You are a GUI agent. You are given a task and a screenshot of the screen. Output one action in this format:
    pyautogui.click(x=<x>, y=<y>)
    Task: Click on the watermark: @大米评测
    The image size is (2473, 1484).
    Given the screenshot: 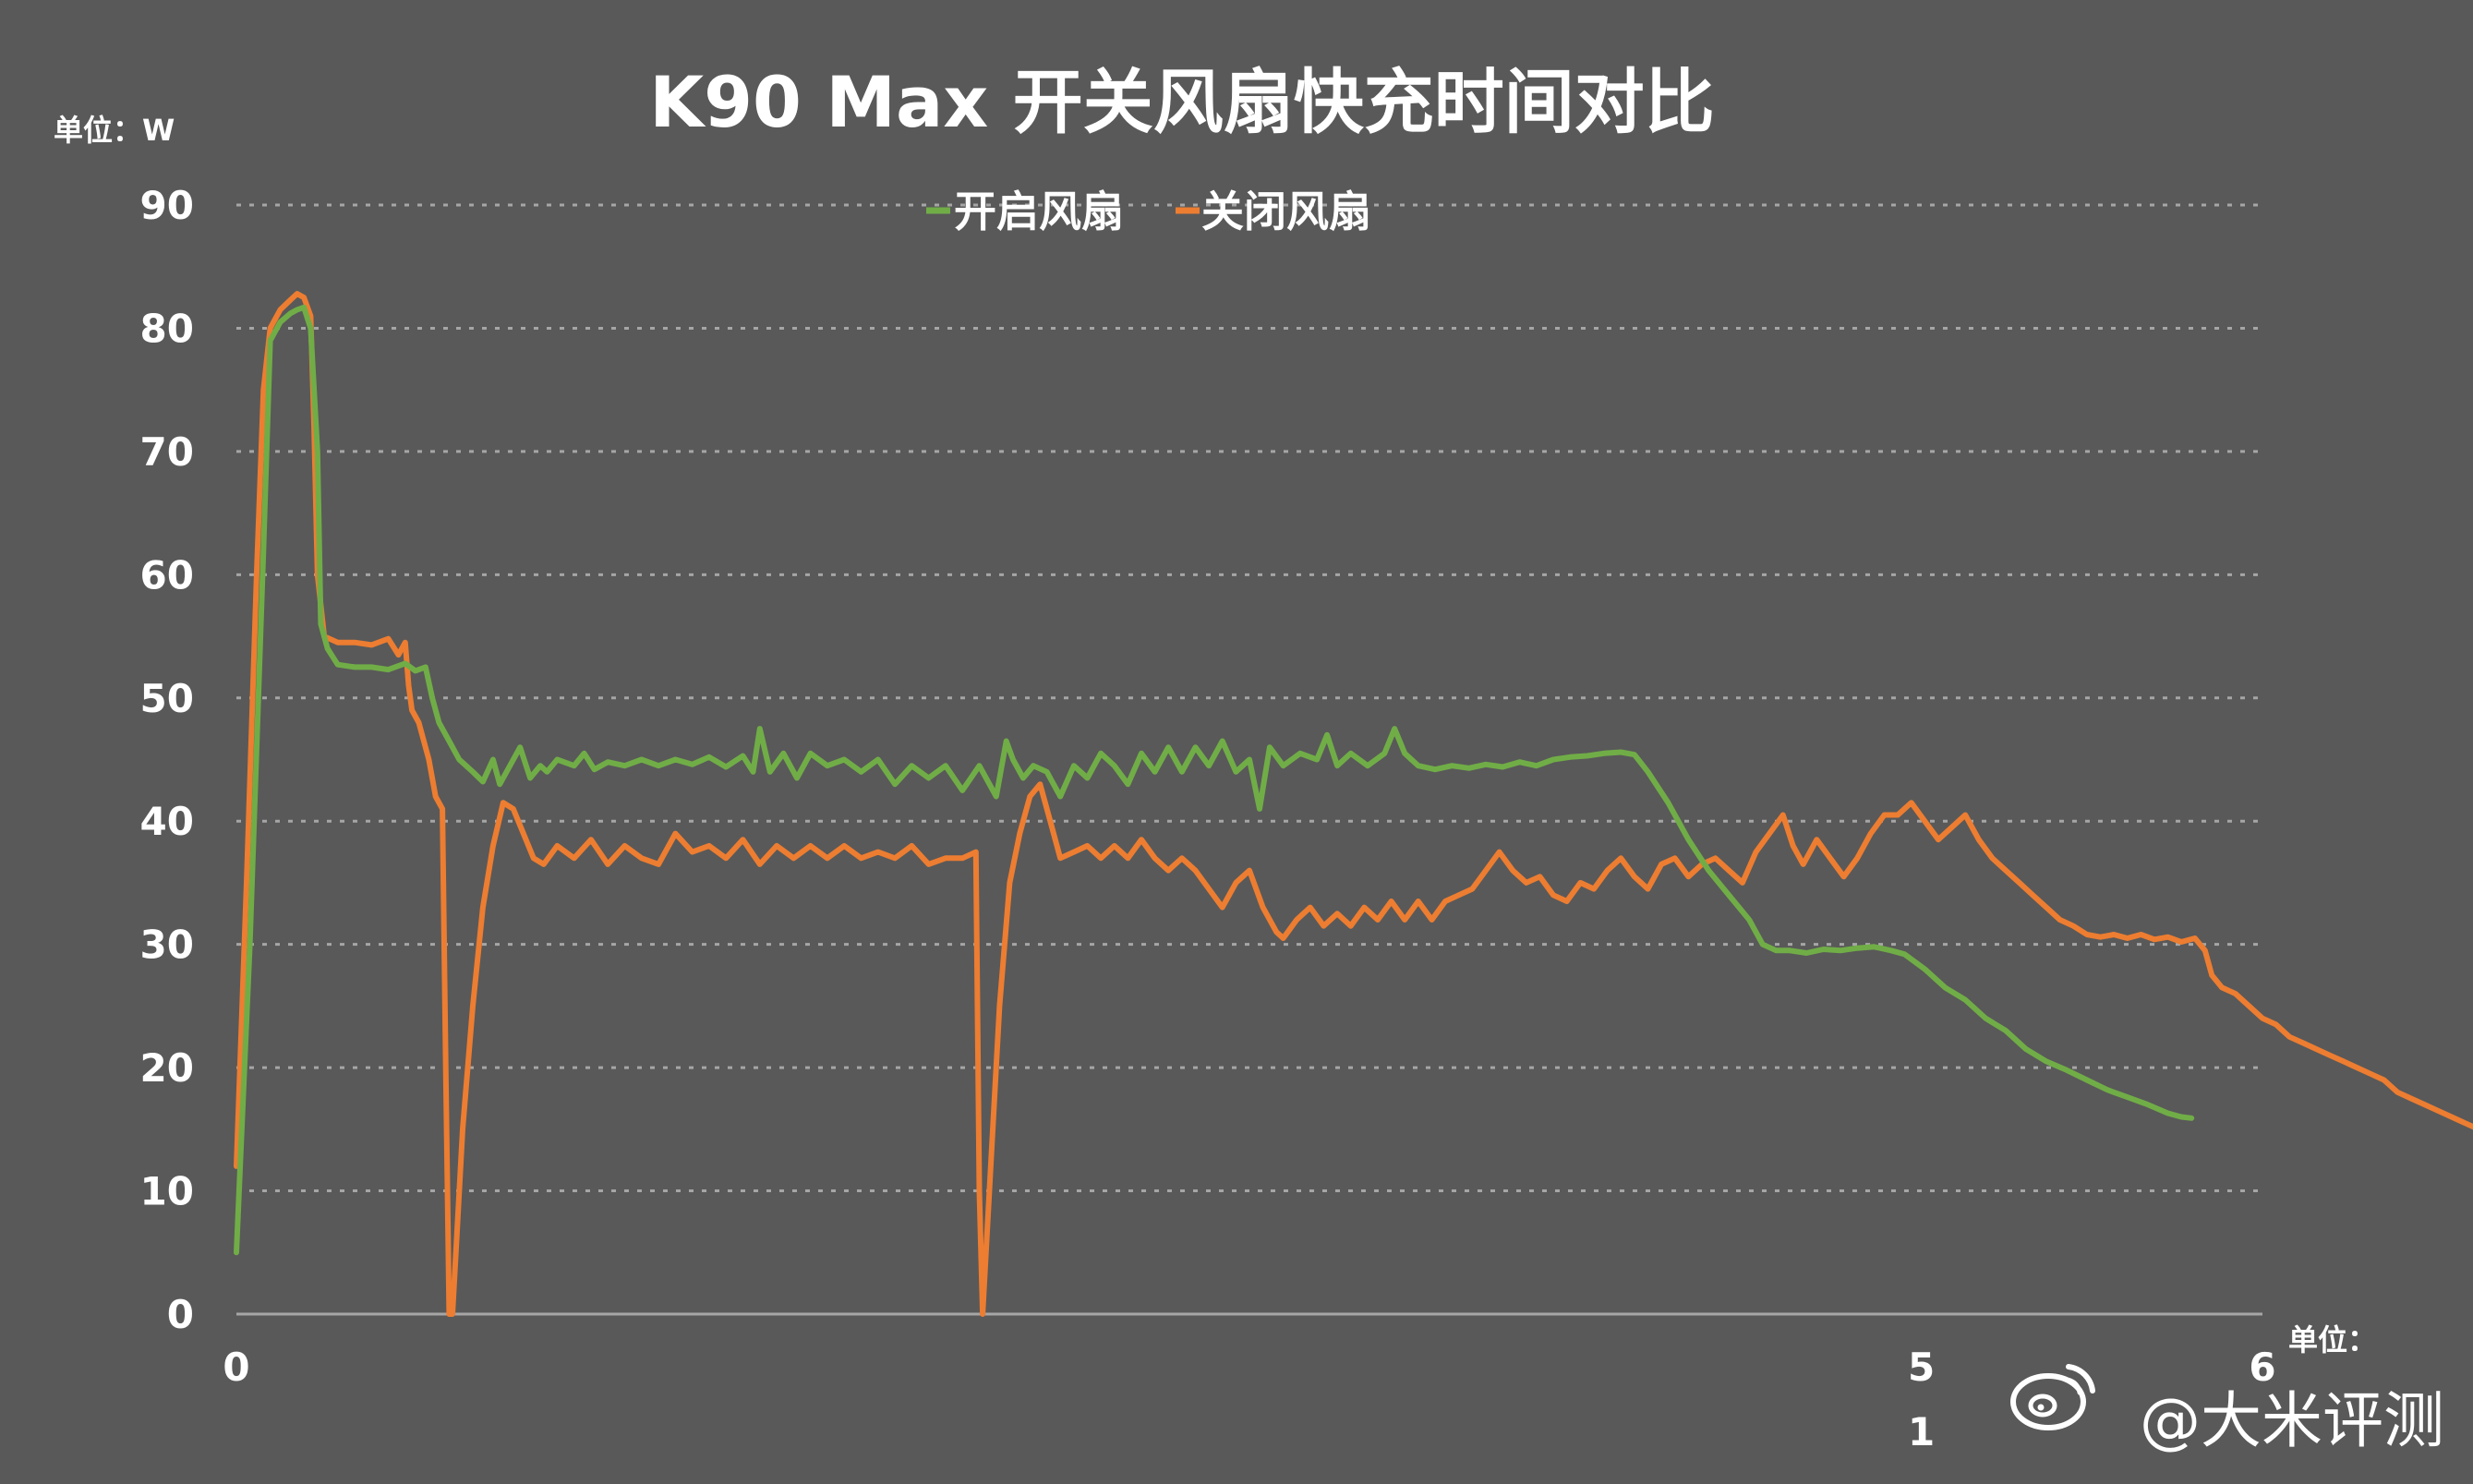 What is the action you would take?
    pyautogui.click(x=2227, y=1410)
    